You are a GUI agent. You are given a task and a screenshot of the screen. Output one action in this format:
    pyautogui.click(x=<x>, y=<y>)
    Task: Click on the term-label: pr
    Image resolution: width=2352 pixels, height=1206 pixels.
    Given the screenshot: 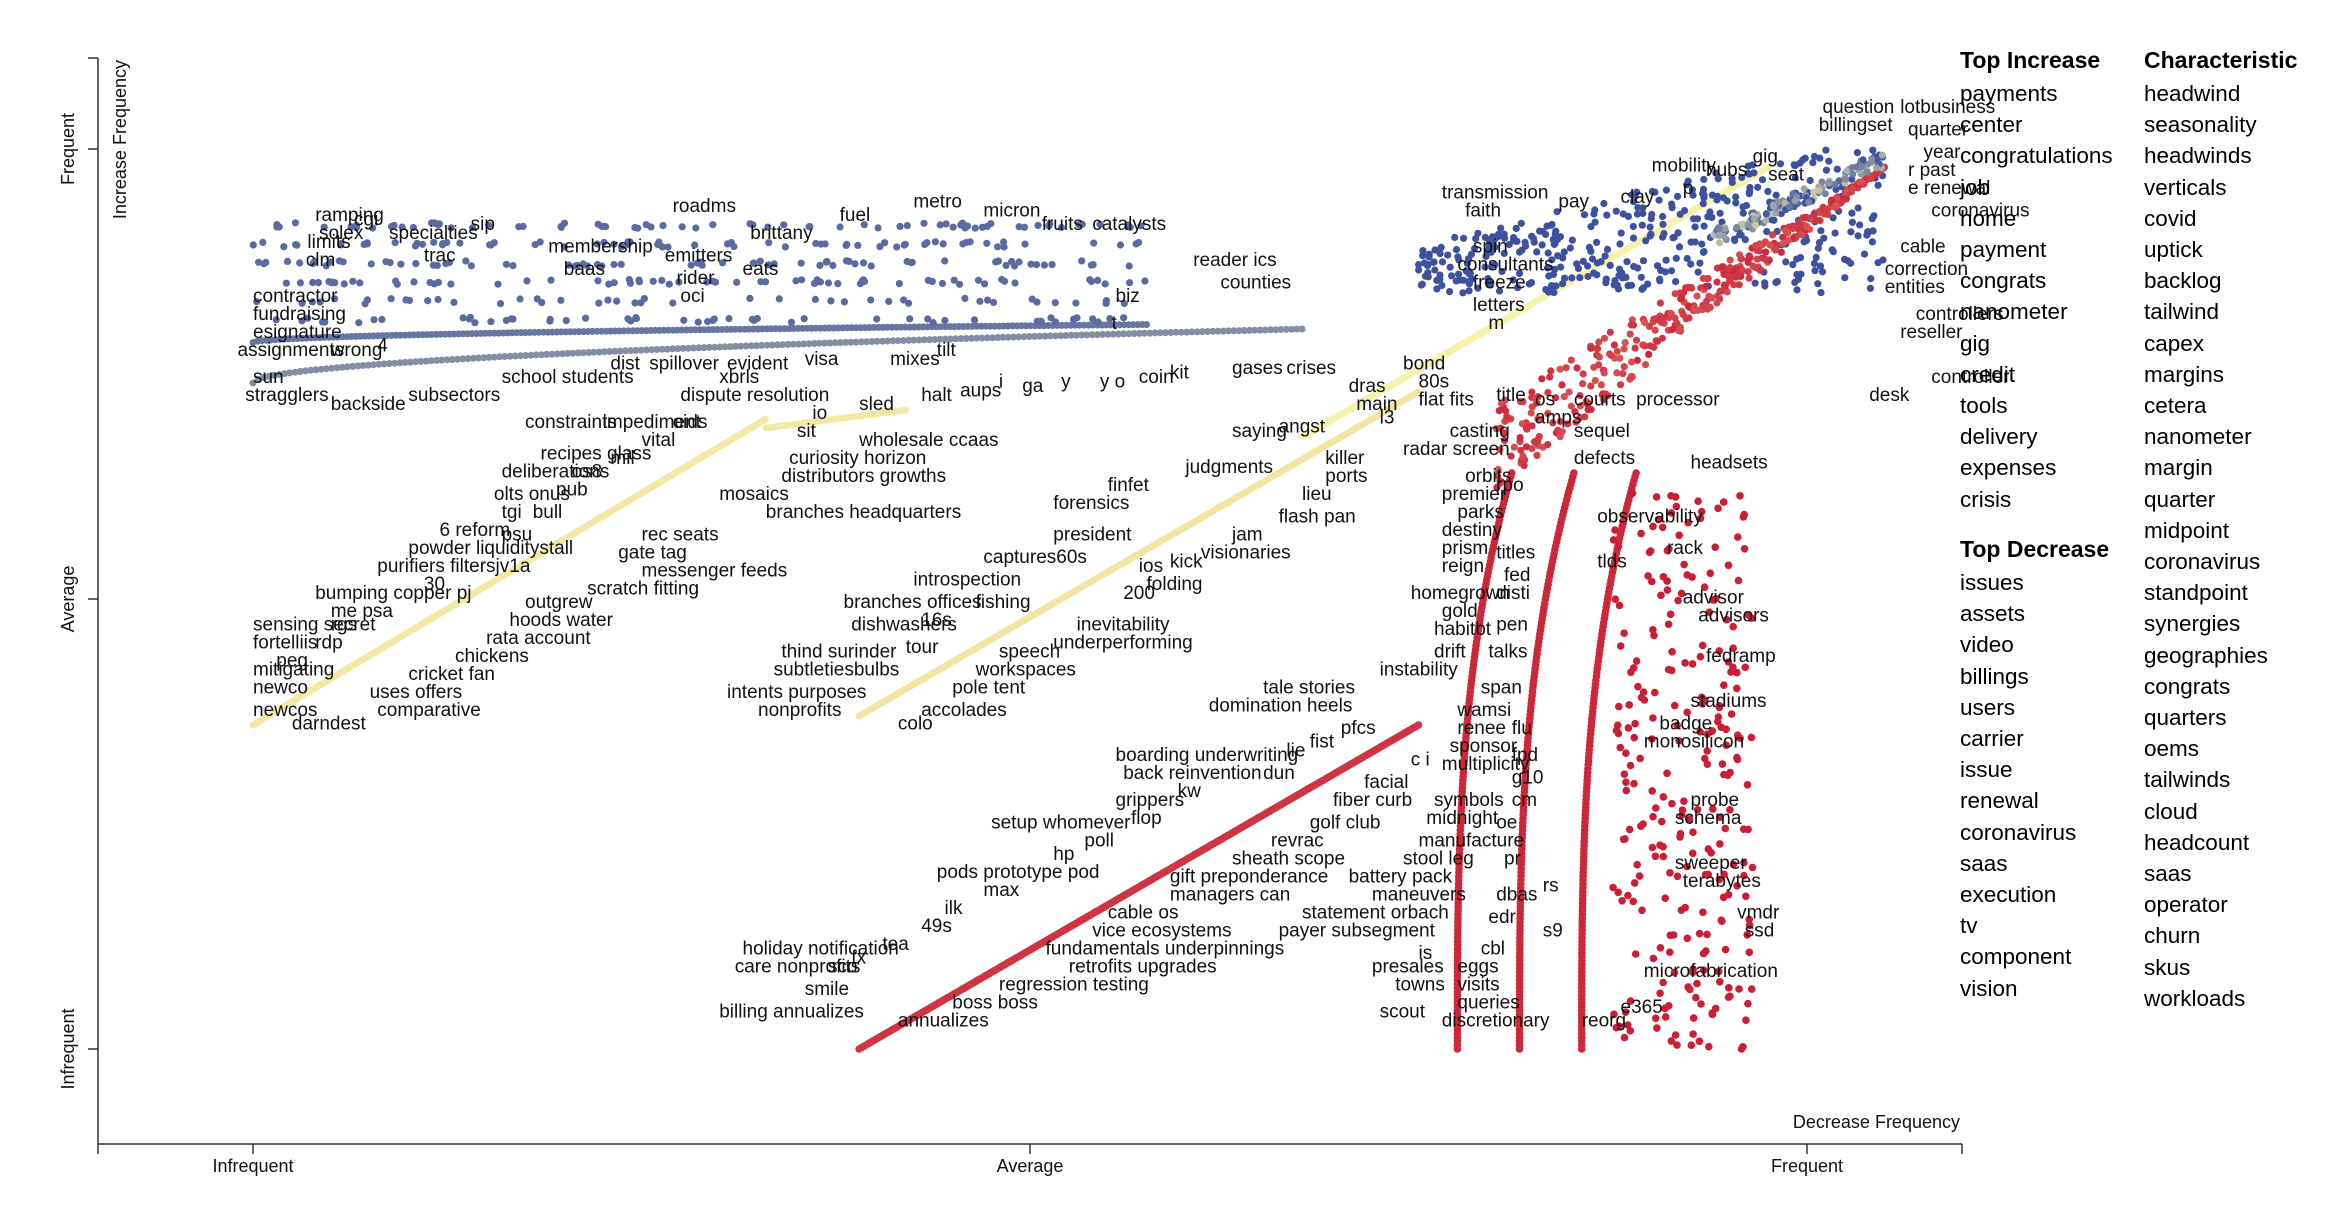 What is the action you would take?
    pyautogui.click(x=1513, y=859)
    